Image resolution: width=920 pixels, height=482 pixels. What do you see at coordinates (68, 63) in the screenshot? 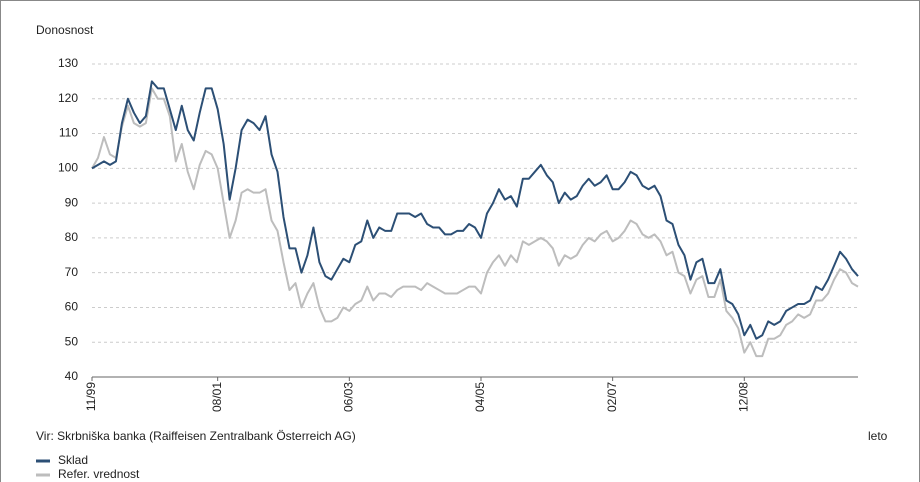
I see `y-tick-label: 130` at bounding box center [68, 63].